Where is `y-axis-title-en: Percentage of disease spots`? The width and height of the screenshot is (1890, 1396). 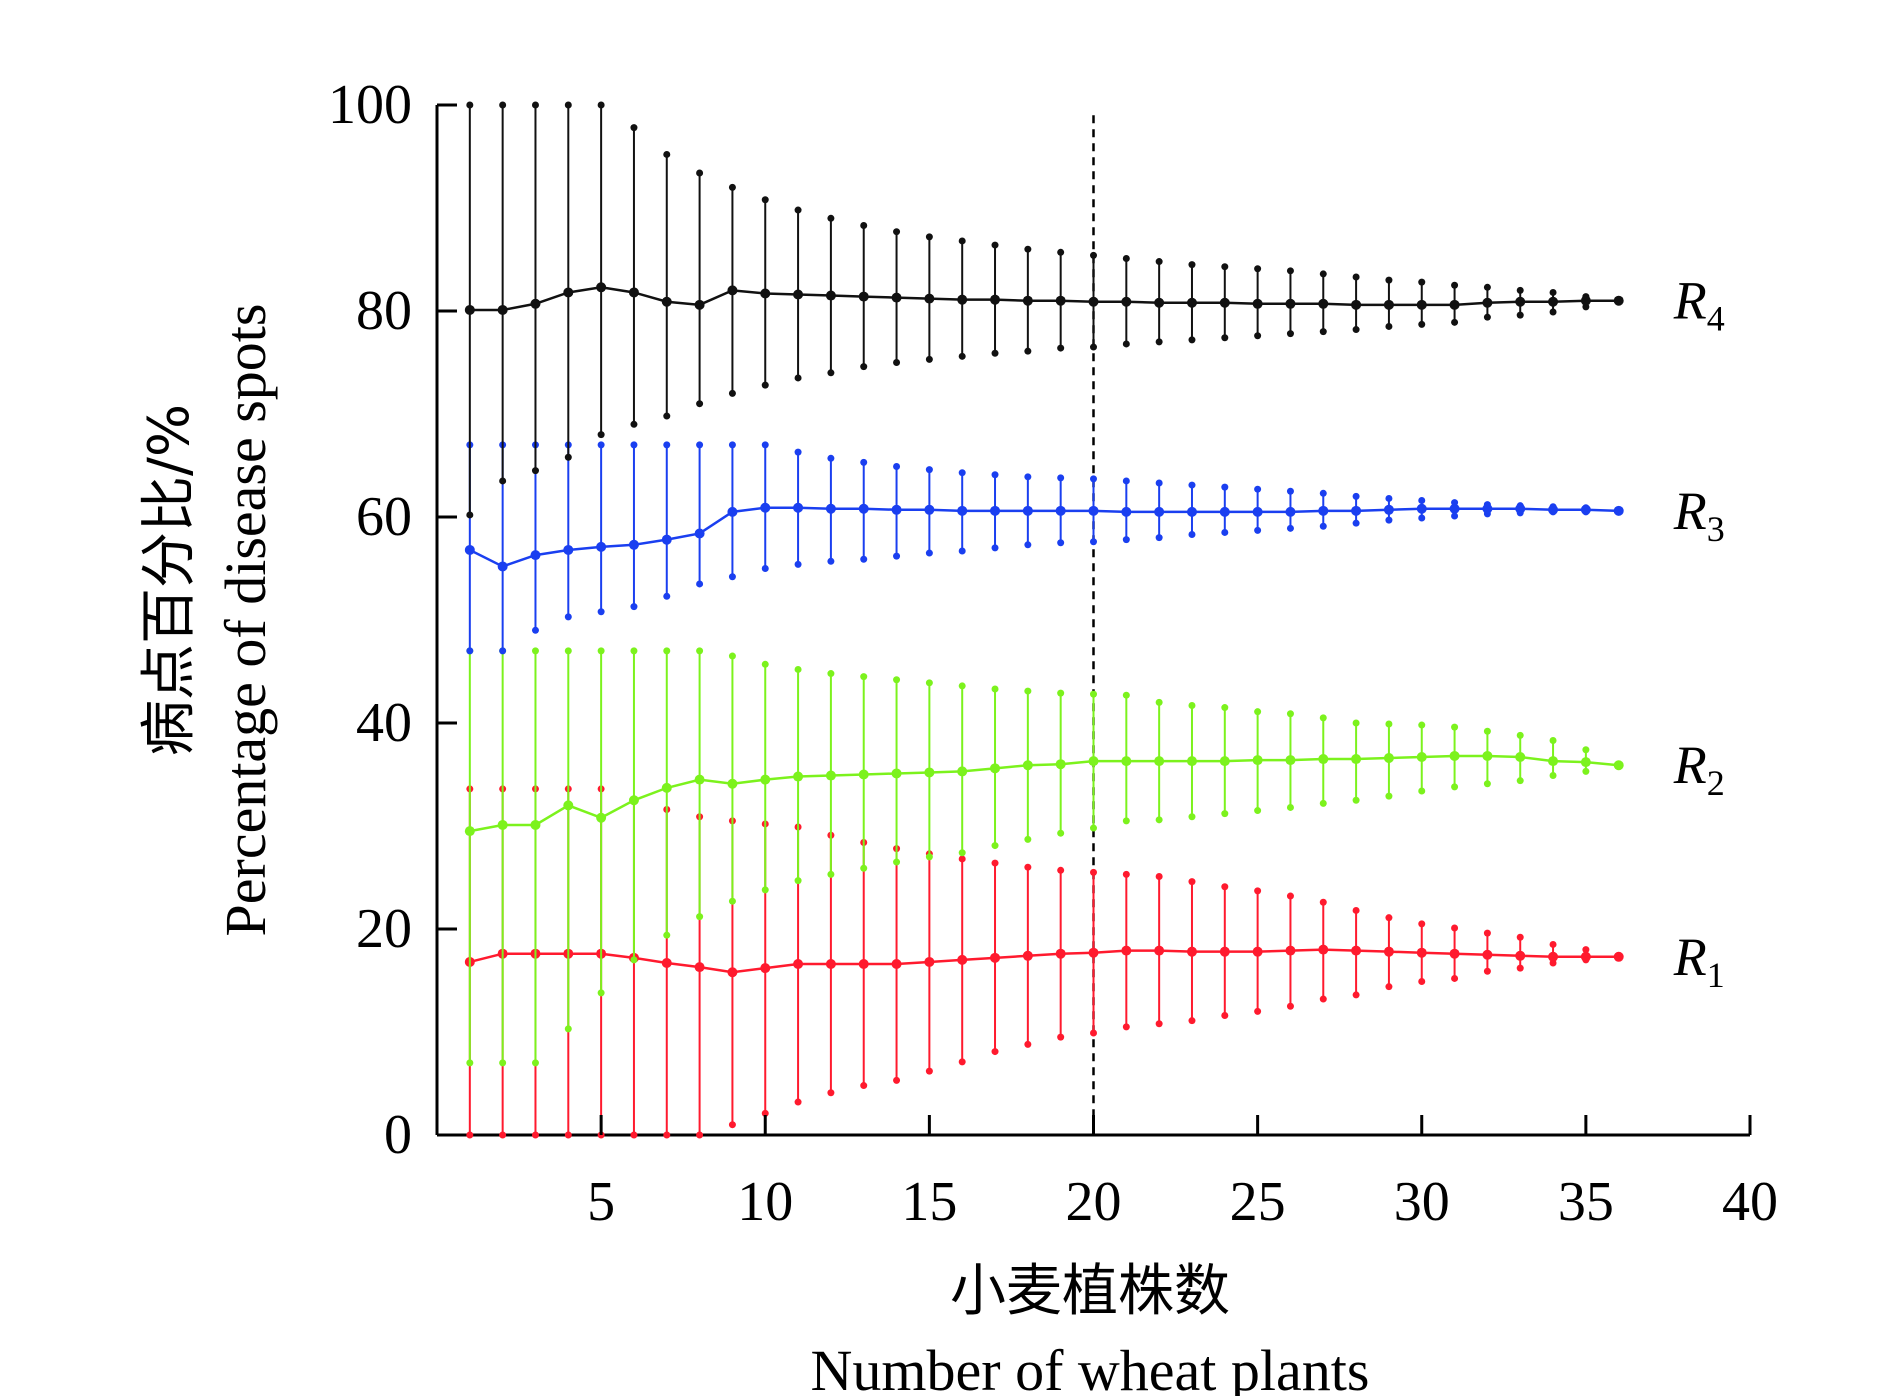 y-axis-title-en: Percentage of disease spots is located at coordinates (245, 620).